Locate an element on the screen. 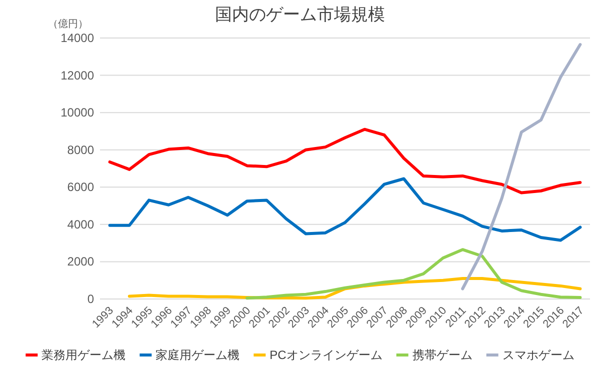 Image resolution: width=600 pixels, height=378 pixels. y-tick-label: 2000 is located at coordinates (80, 261).